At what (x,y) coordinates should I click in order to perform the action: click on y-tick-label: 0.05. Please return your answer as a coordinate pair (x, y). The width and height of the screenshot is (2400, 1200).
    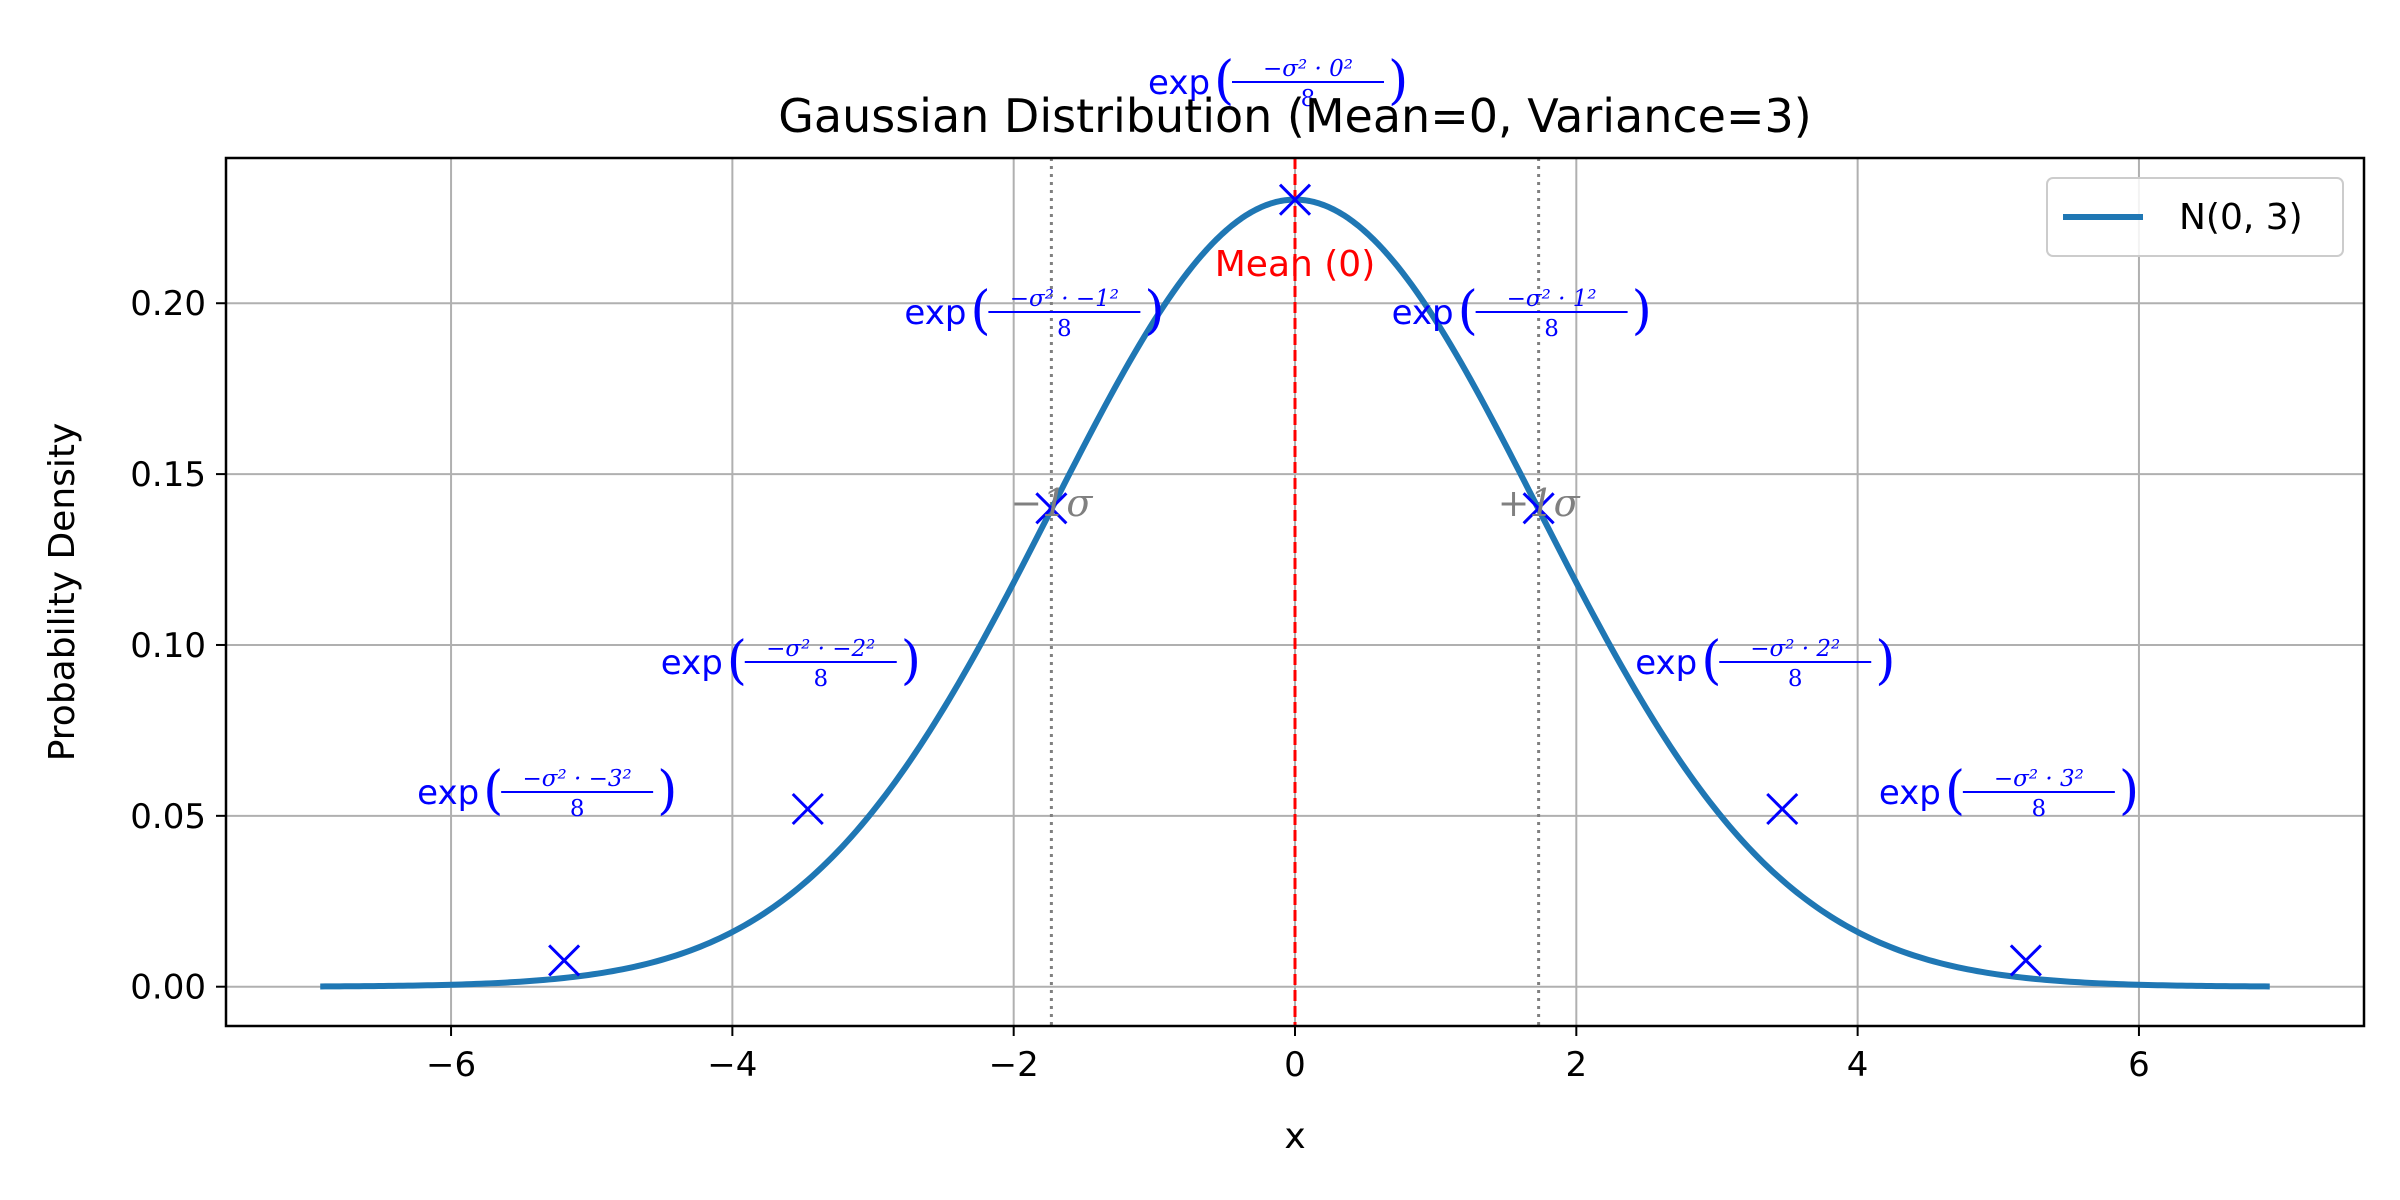
    Looking at the image, I should click on (168, 817).